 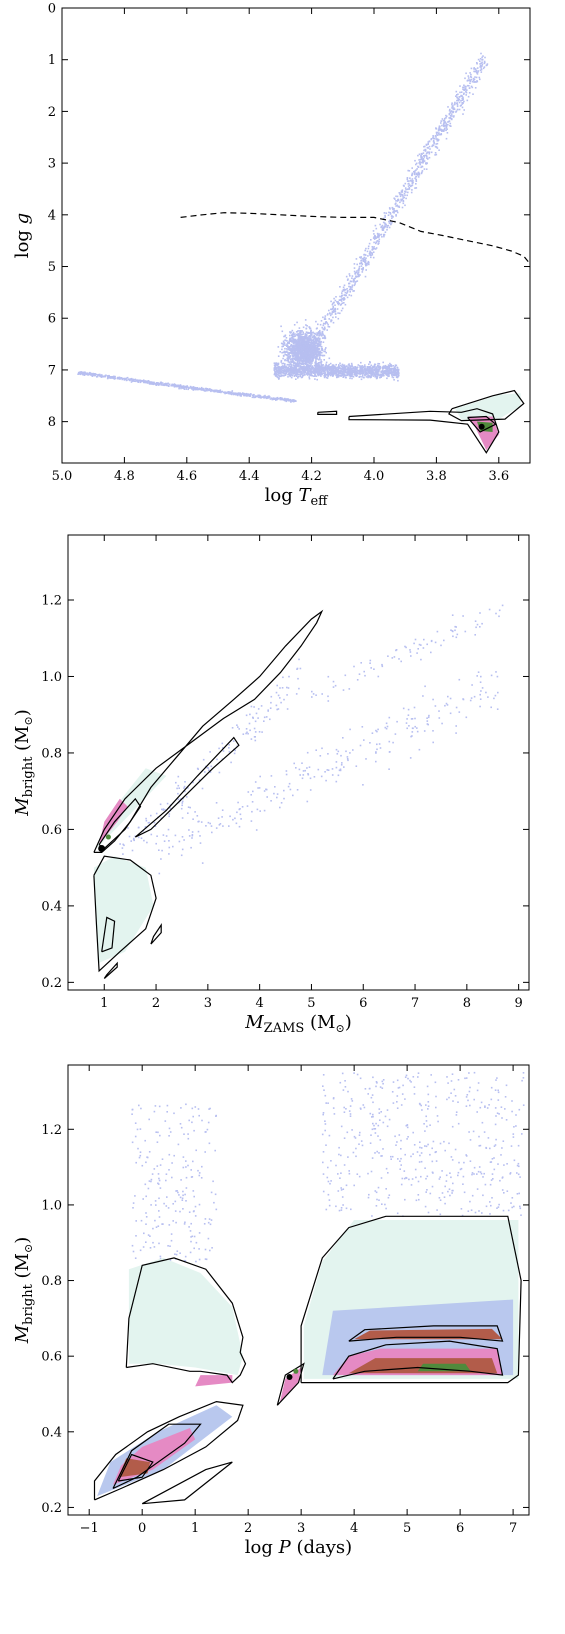 What do you see at coordinates (327, 412) in the screenshot?
I see `contour-line` at bounding box center [327, 412].